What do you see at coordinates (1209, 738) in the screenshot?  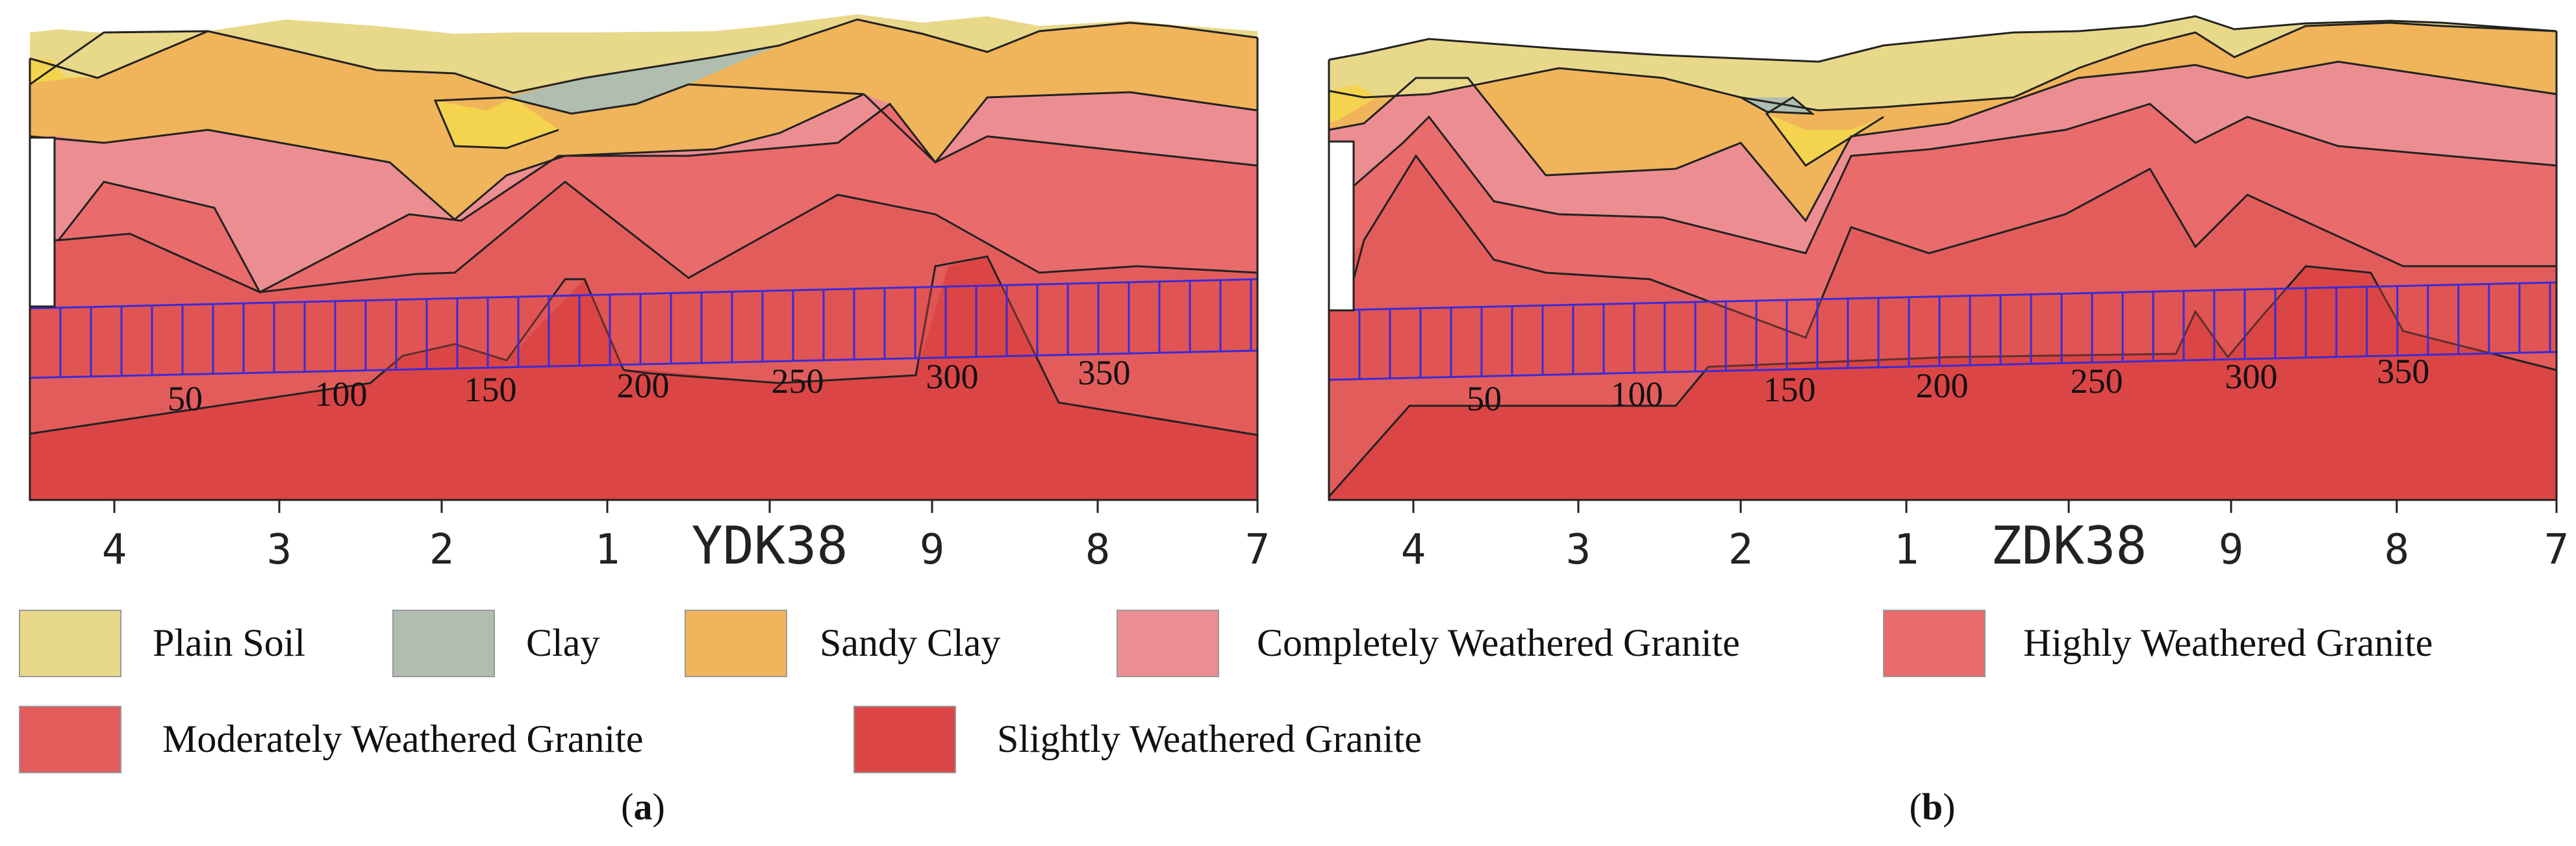 I see `legend-label-swg: Slightly Weathered Granite` at bounding box center [1209, 738].